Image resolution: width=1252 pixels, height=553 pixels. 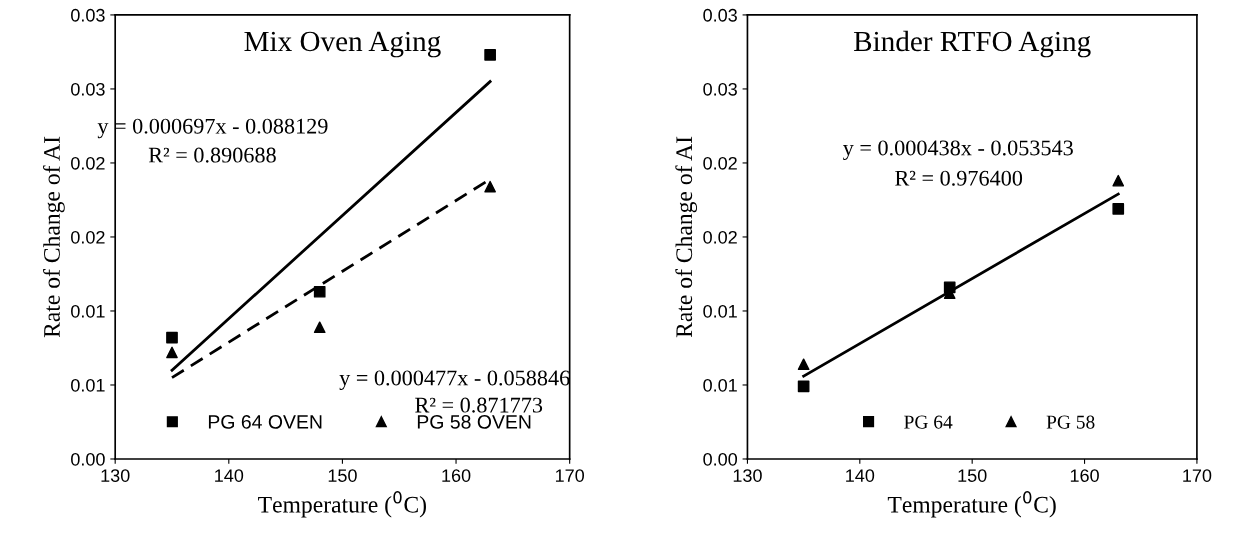 What do you see at coordinates (972, 44) in the screenshot?
I see `chart-title: Binder RTFO Aging` at bounding box center [972, 44].